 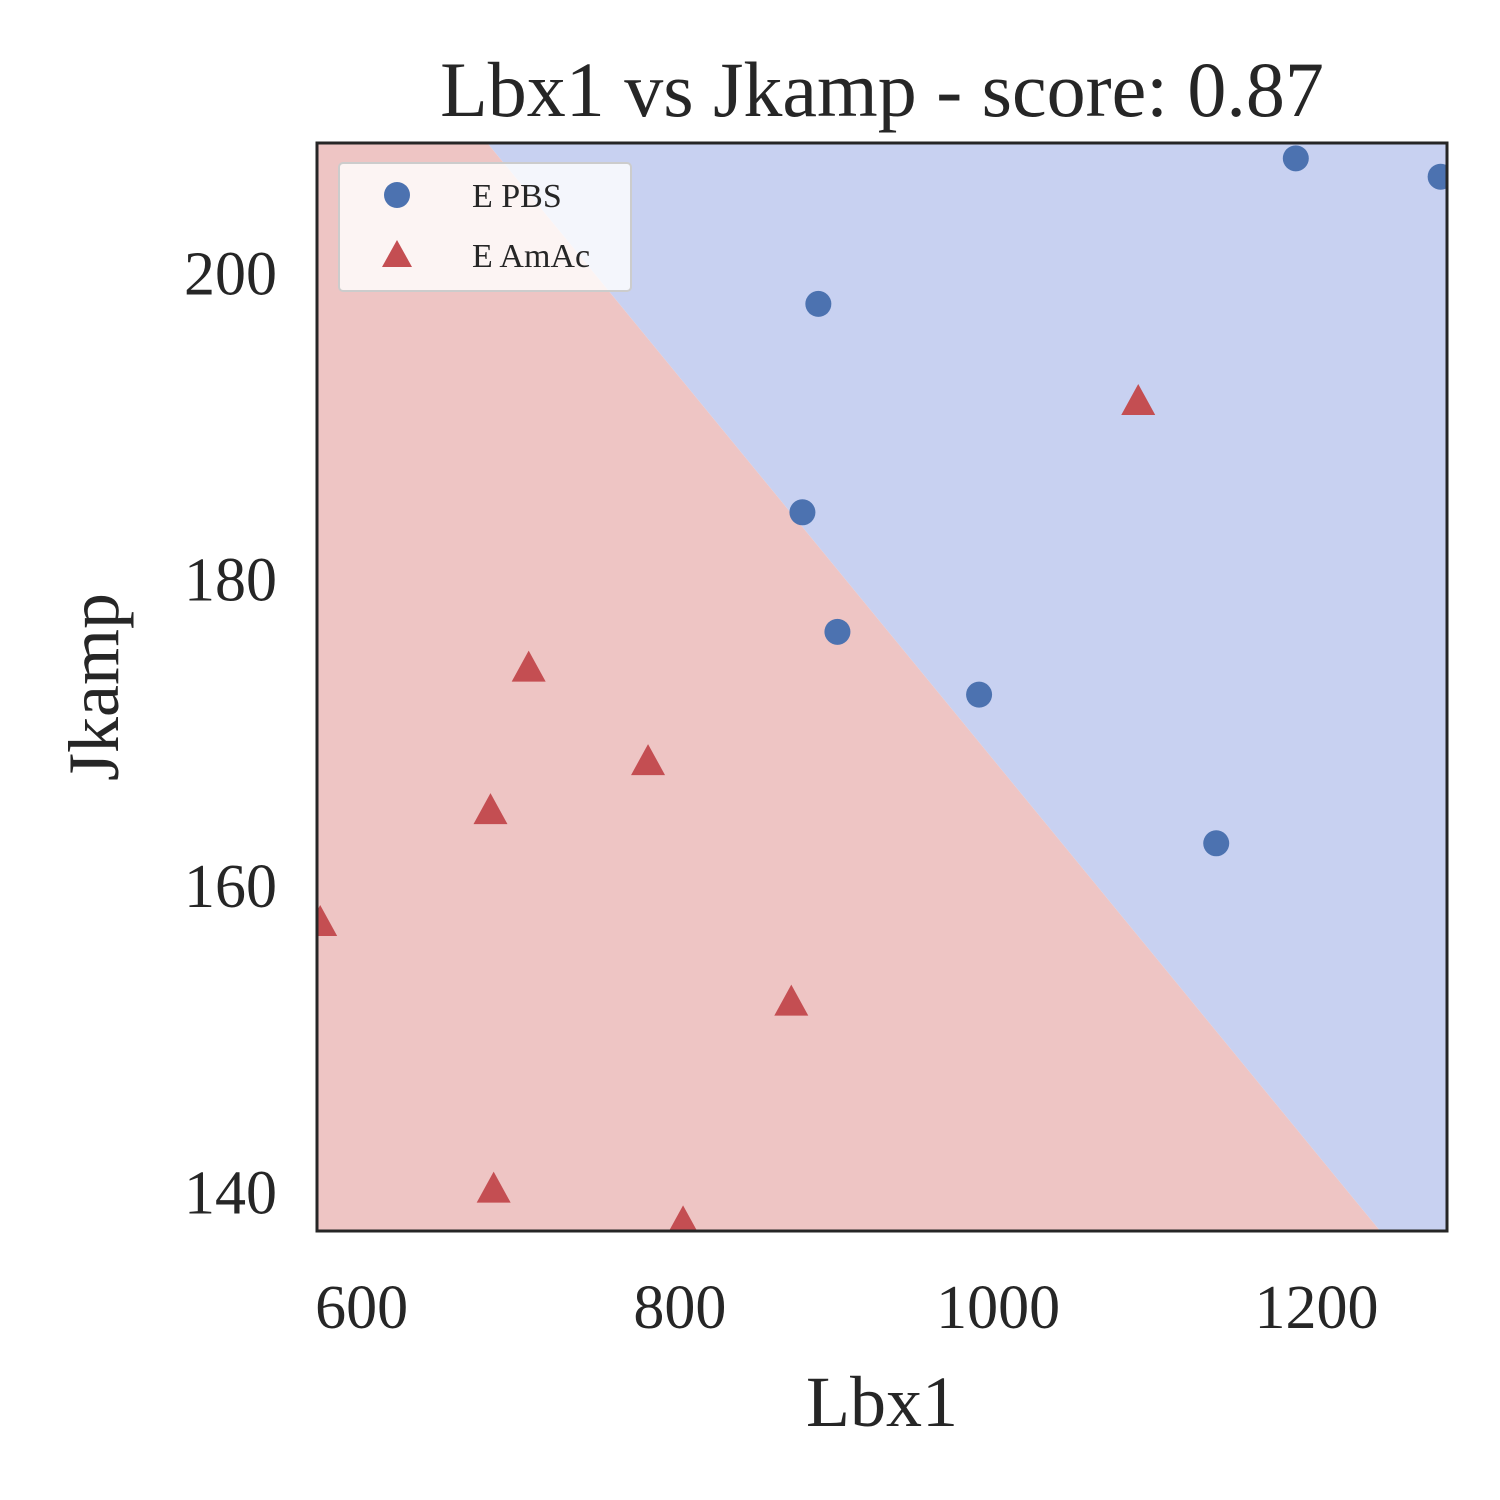 I want to click on x-axis-ticks: 600 800 1000 1200, so click(x=846, y=1308).